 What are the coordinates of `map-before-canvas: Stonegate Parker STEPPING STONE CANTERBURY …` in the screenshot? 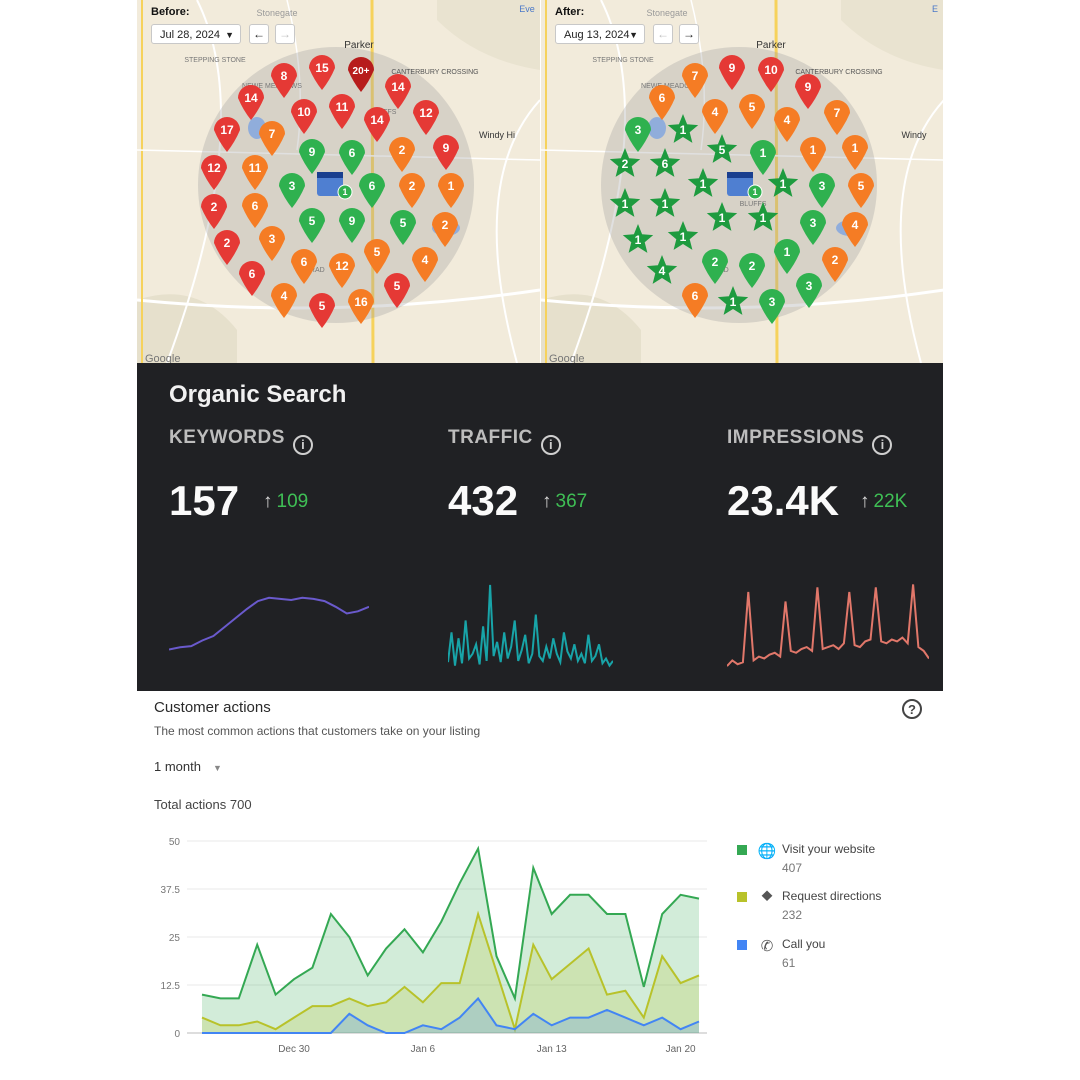 It's located at (338, 181).